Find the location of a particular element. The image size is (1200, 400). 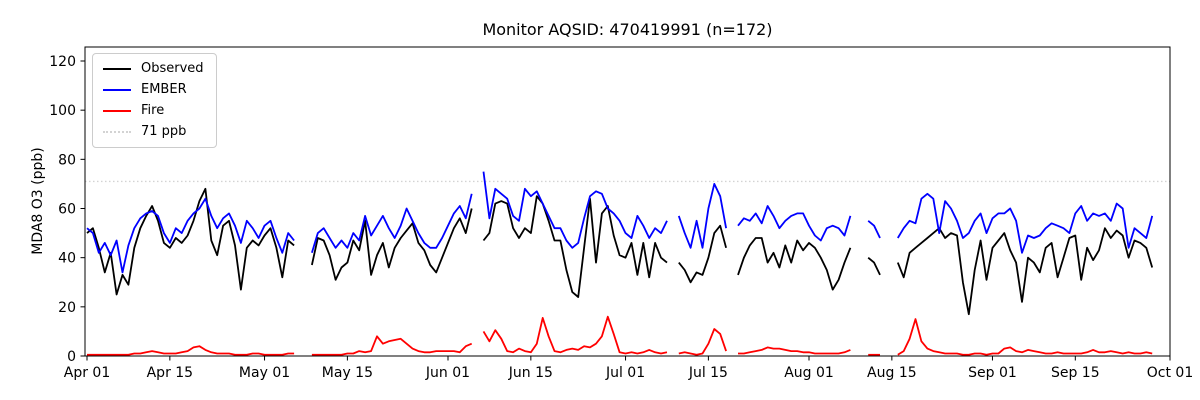

x-tick-label: Jul 01 is located at coordinates (625, 373).